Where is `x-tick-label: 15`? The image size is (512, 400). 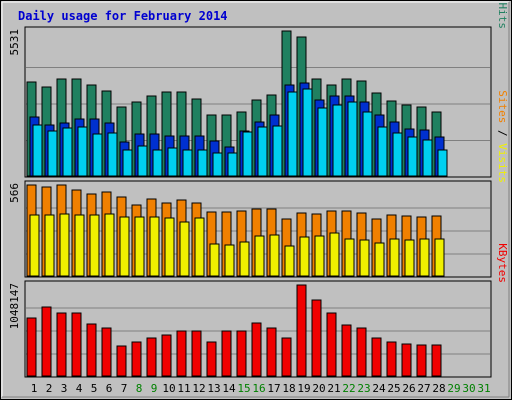
x-tick-label: 15 is located at coordinates (243, 388).